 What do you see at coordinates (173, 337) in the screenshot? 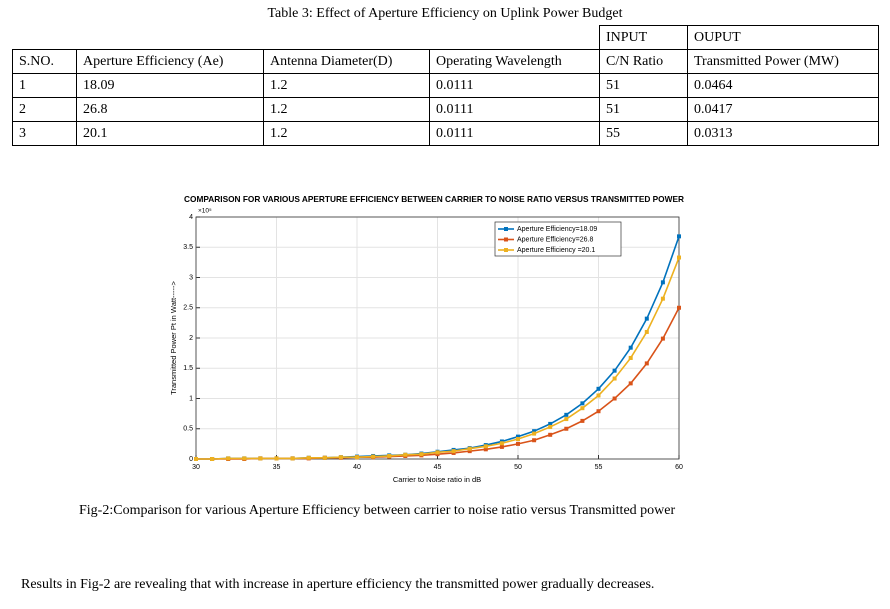
I see `y-axis-label: Transmitted Power Pt in Watt----->` at bounding box center [173, 337].